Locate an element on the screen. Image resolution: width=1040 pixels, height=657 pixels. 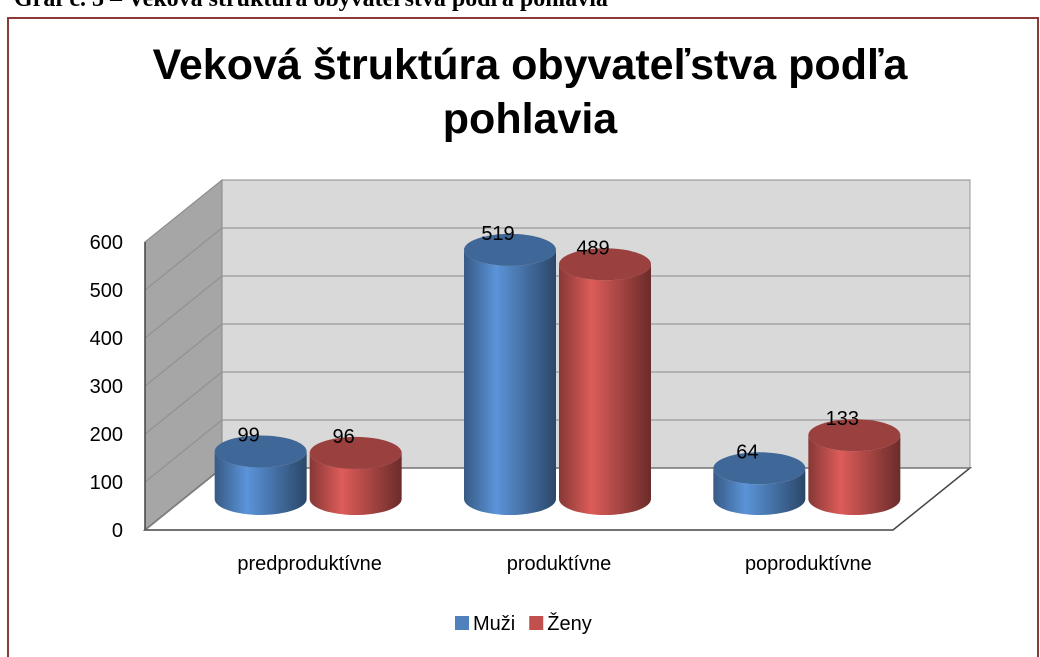
x-tick-label: produktívne is located at coordinates (559, 564).